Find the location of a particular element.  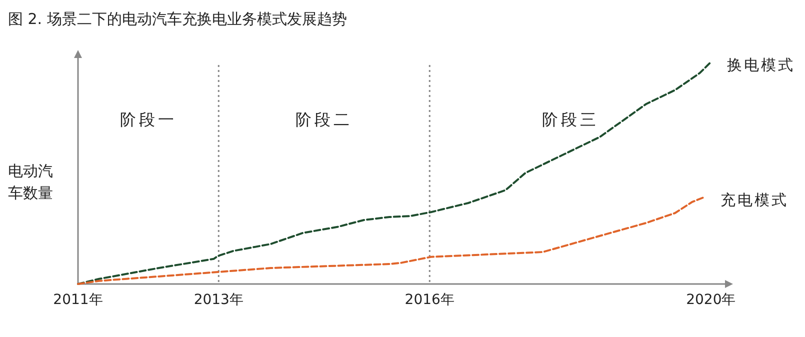

series-label: 充电模式 is located at coordinates (754, 199).